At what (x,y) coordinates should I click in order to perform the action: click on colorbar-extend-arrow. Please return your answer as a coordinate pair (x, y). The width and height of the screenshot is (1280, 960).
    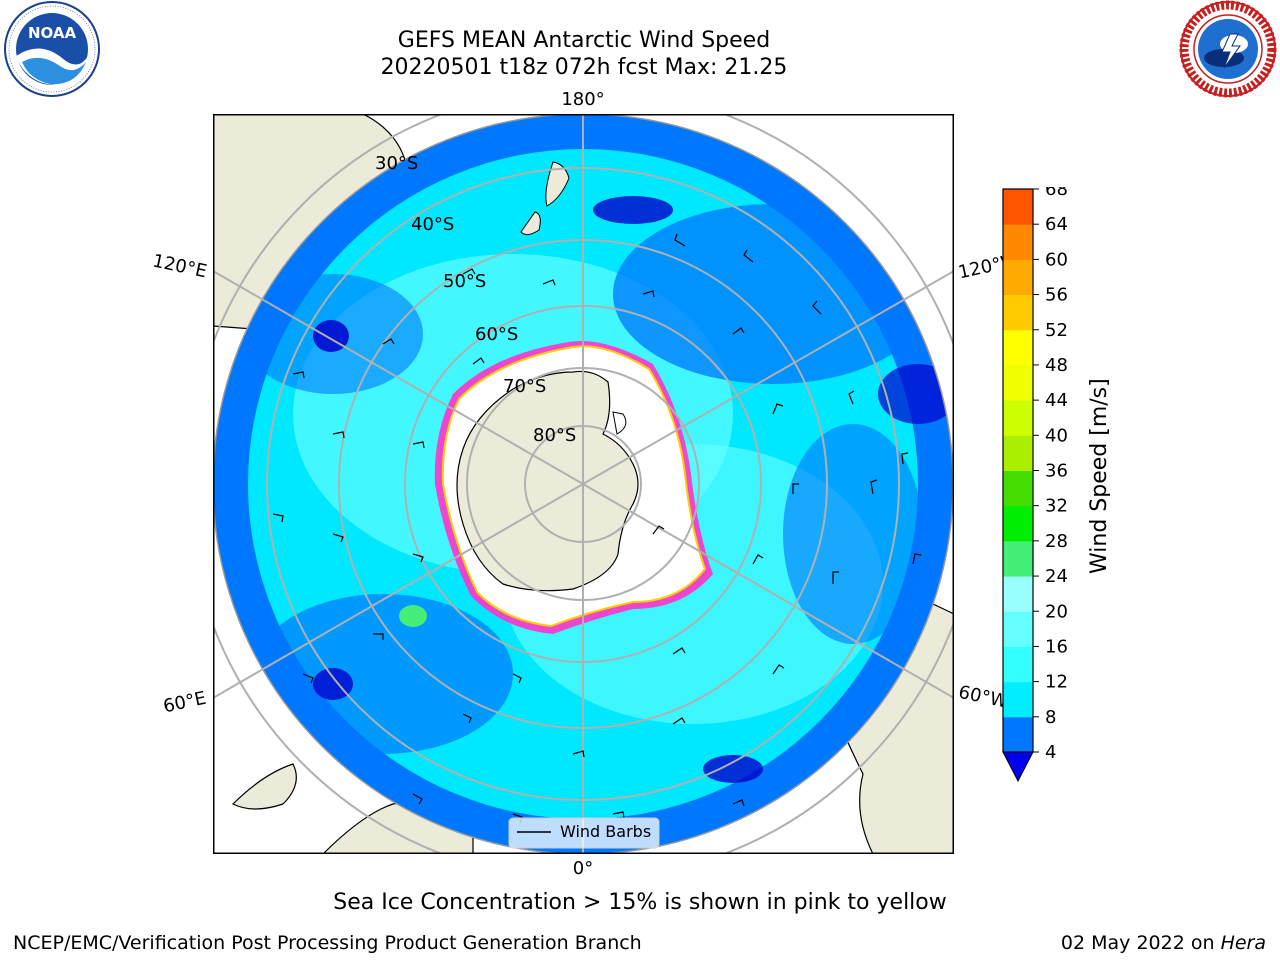
    Looking at the image, I should click on (1018, 767).